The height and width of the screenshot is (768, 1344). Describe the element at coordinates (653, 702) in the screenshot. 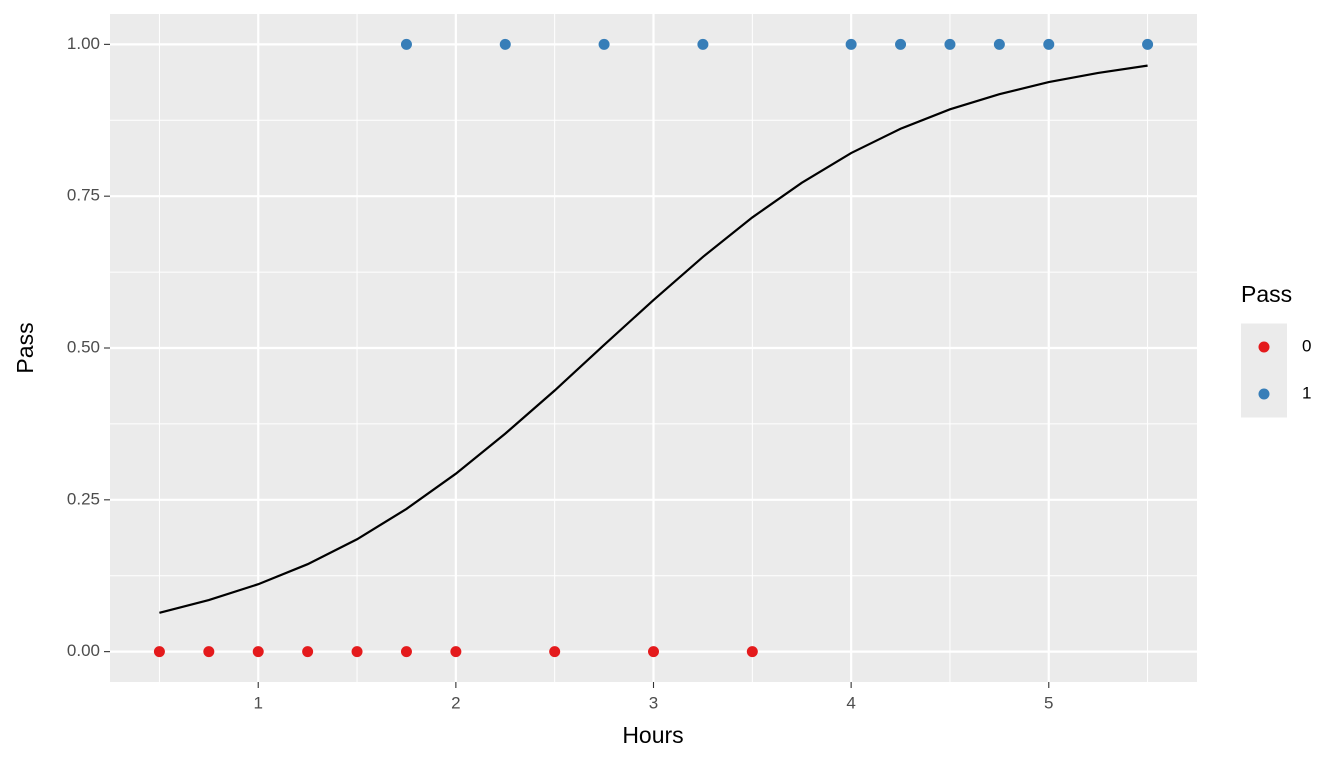

I see `x-tick-label: 3` at that location.